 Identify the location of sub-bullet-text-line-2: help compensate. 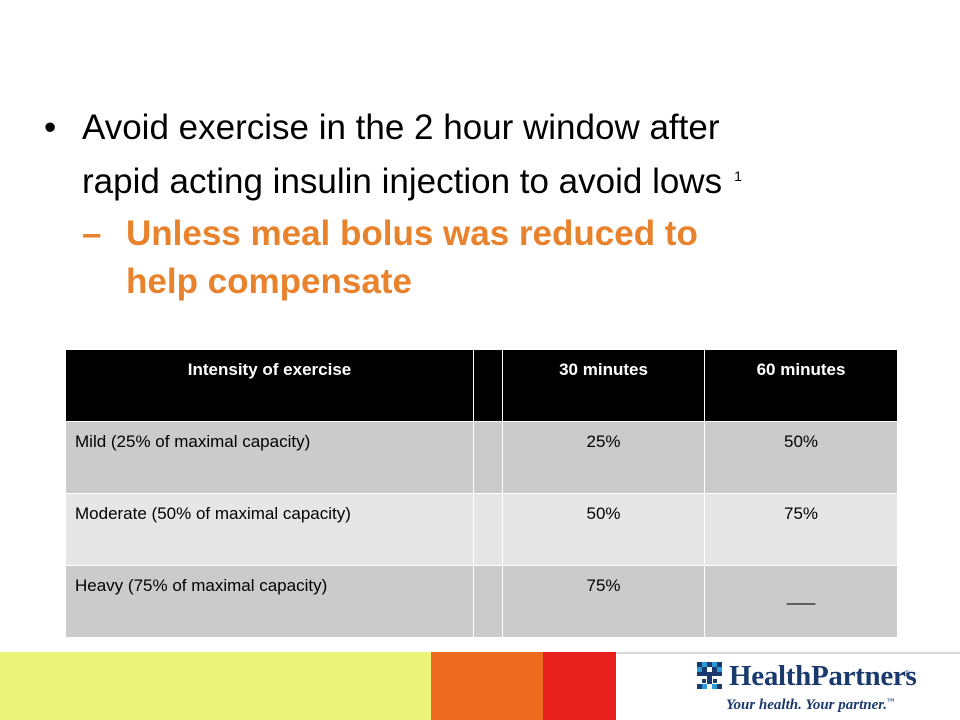
(269, 281).